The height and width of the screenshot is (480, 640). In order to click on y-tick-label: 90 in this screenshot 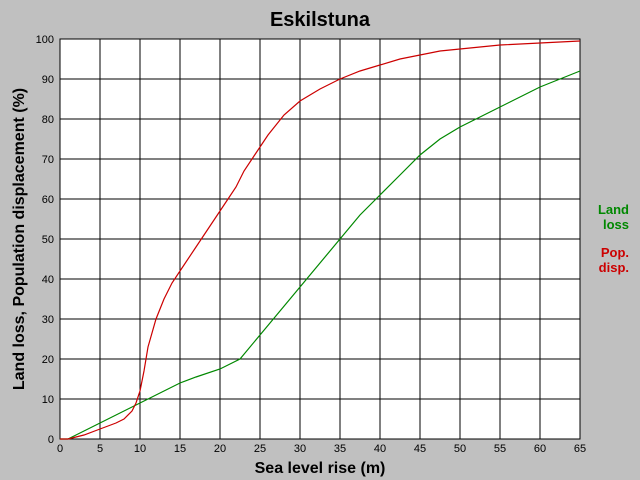, I will do `click(48, 80)`.